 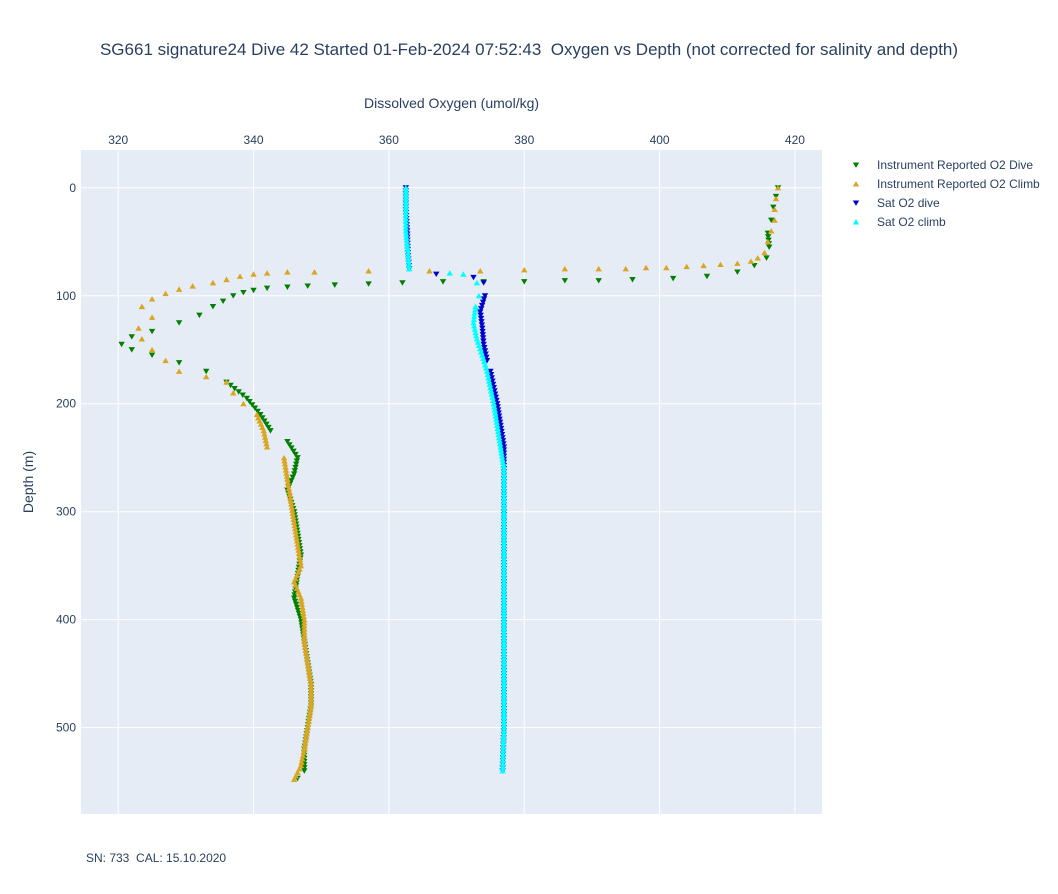 I want to click on y-axis-ticks: 0 100 200 300 400 500, so click(x=66, y=458).